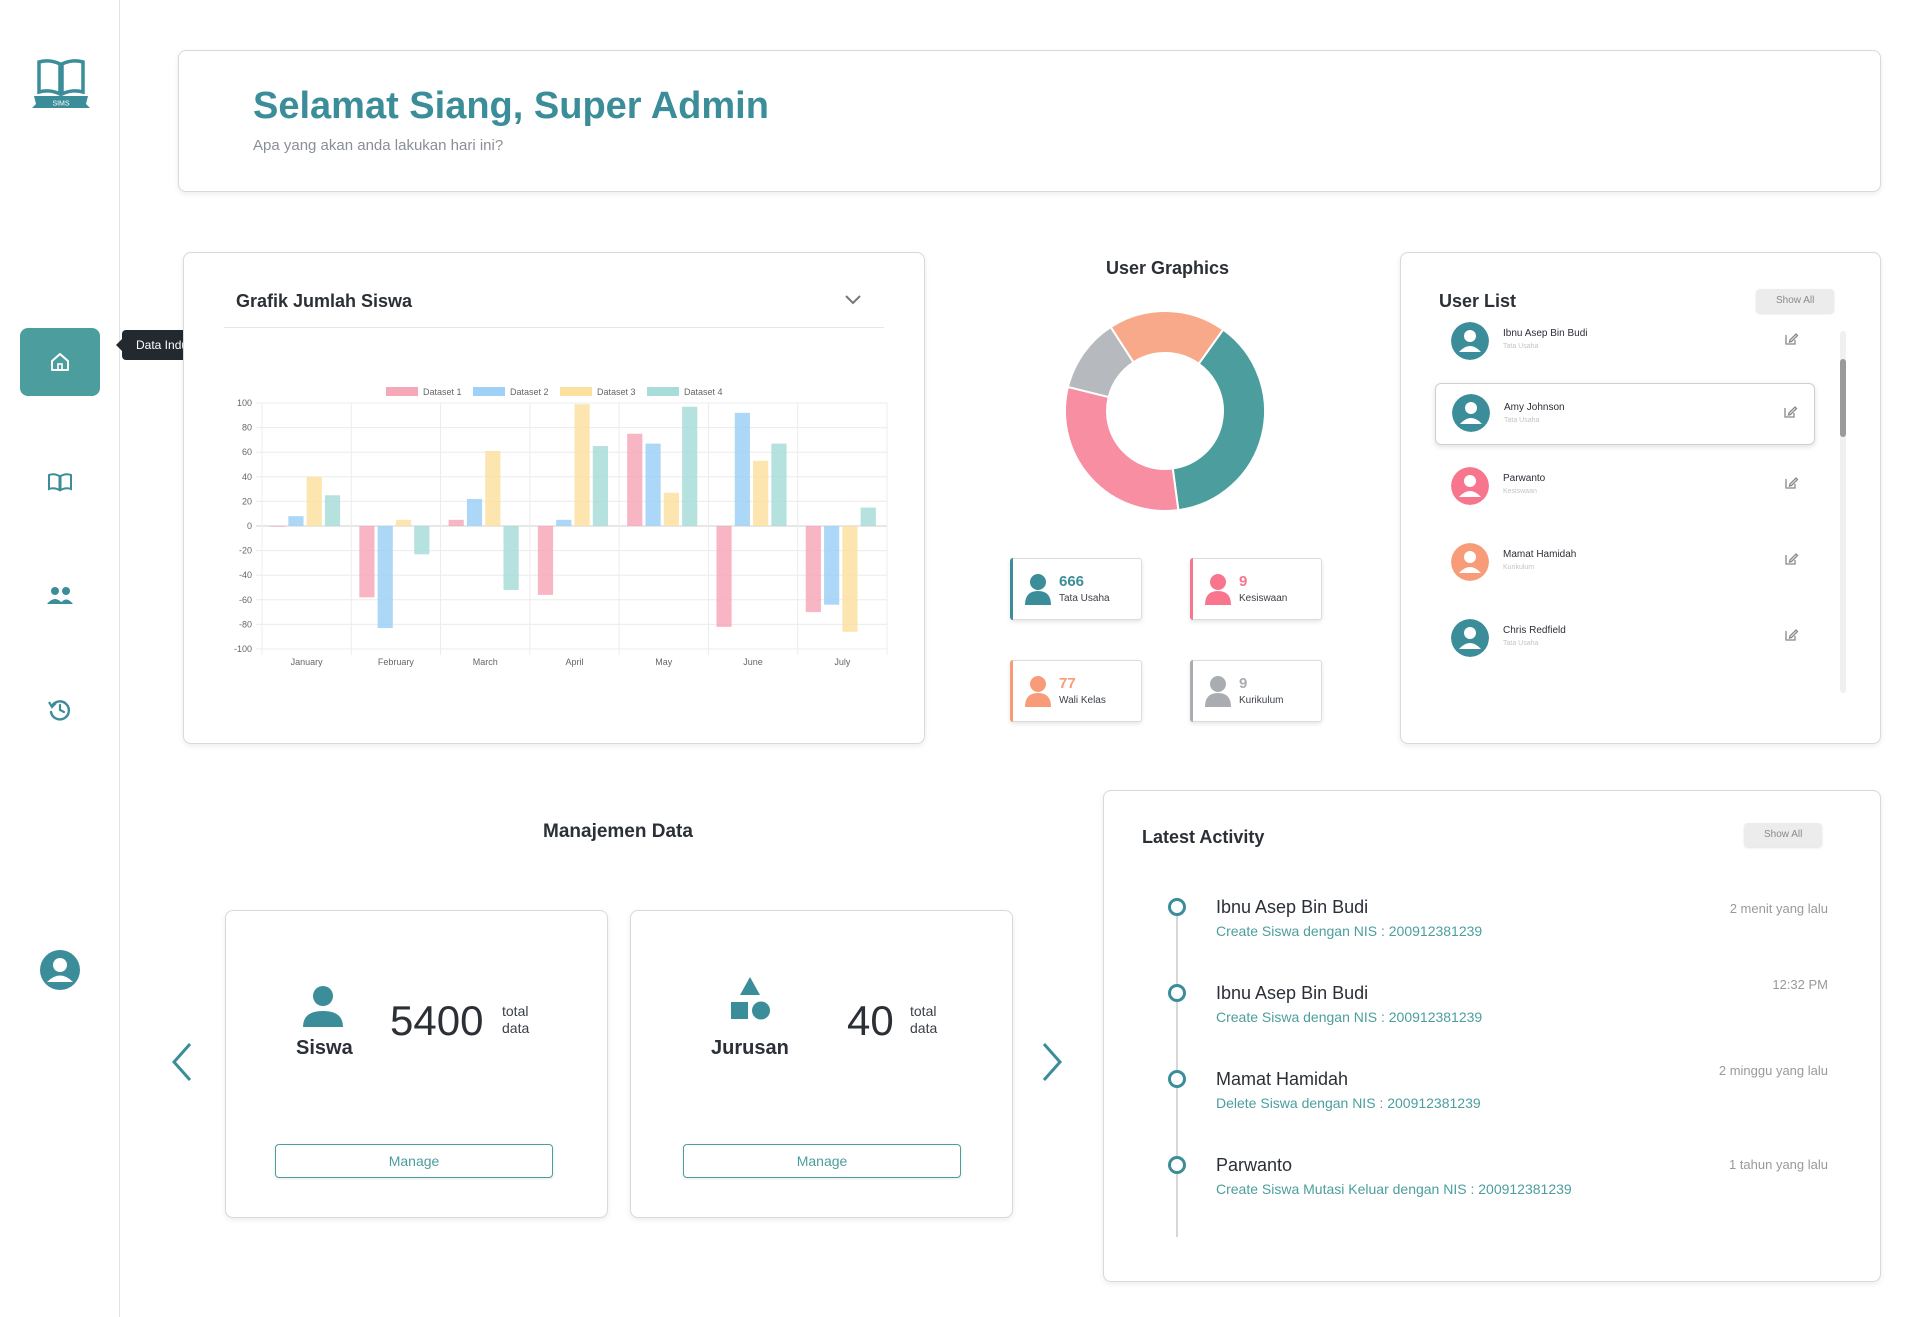 This screenshot has height=1317, width=1920. Describe the element at coordinates (60, 482) in the screenshot. I see `nav-data-induk` at that location.